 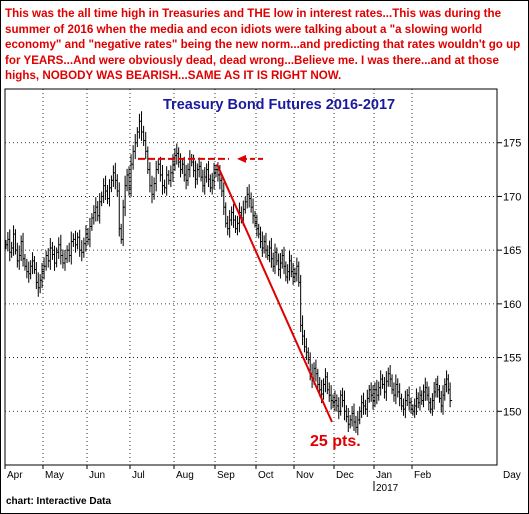 I want to click on x-tick-label: May, so click(x=54, y=475).